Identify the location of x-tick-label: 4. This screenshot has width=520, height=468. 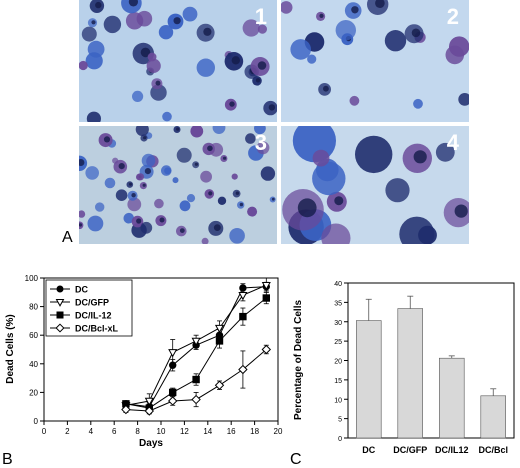
(91, 431).